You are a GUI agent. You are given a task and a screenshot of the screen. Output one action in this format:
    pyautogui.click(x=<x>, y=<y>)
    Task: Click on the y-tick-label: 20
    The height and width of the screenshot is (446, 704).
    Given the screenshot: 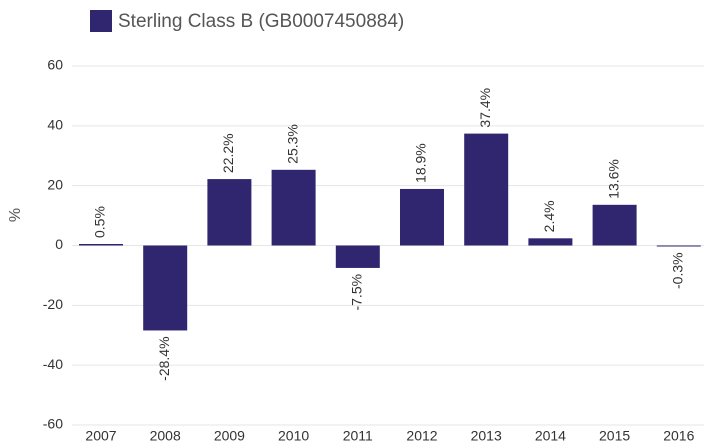 What is the action you would take?
    pyautogui.click(x=55, y=184)
    